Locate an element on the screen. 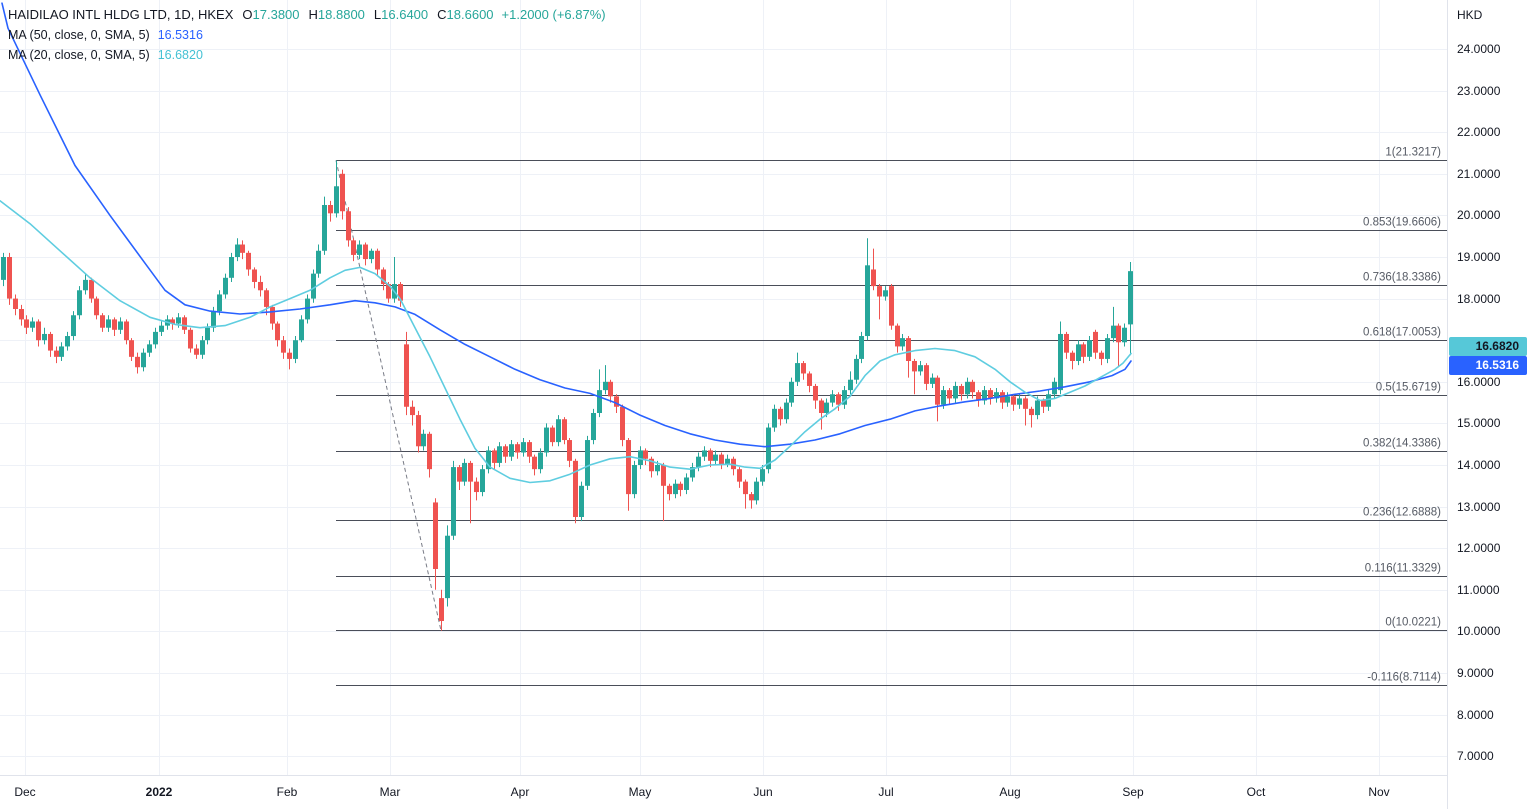 The width and height of the screenshot is (1527, 809). change-value: +1.2000 (+6.87%) is located at coordinates (553, 14).